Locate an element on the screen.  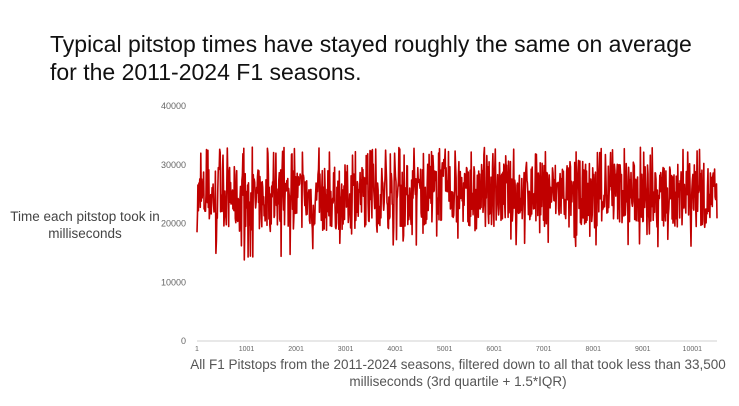
y-tick-label: 0 is located at coordinates (183, 341).